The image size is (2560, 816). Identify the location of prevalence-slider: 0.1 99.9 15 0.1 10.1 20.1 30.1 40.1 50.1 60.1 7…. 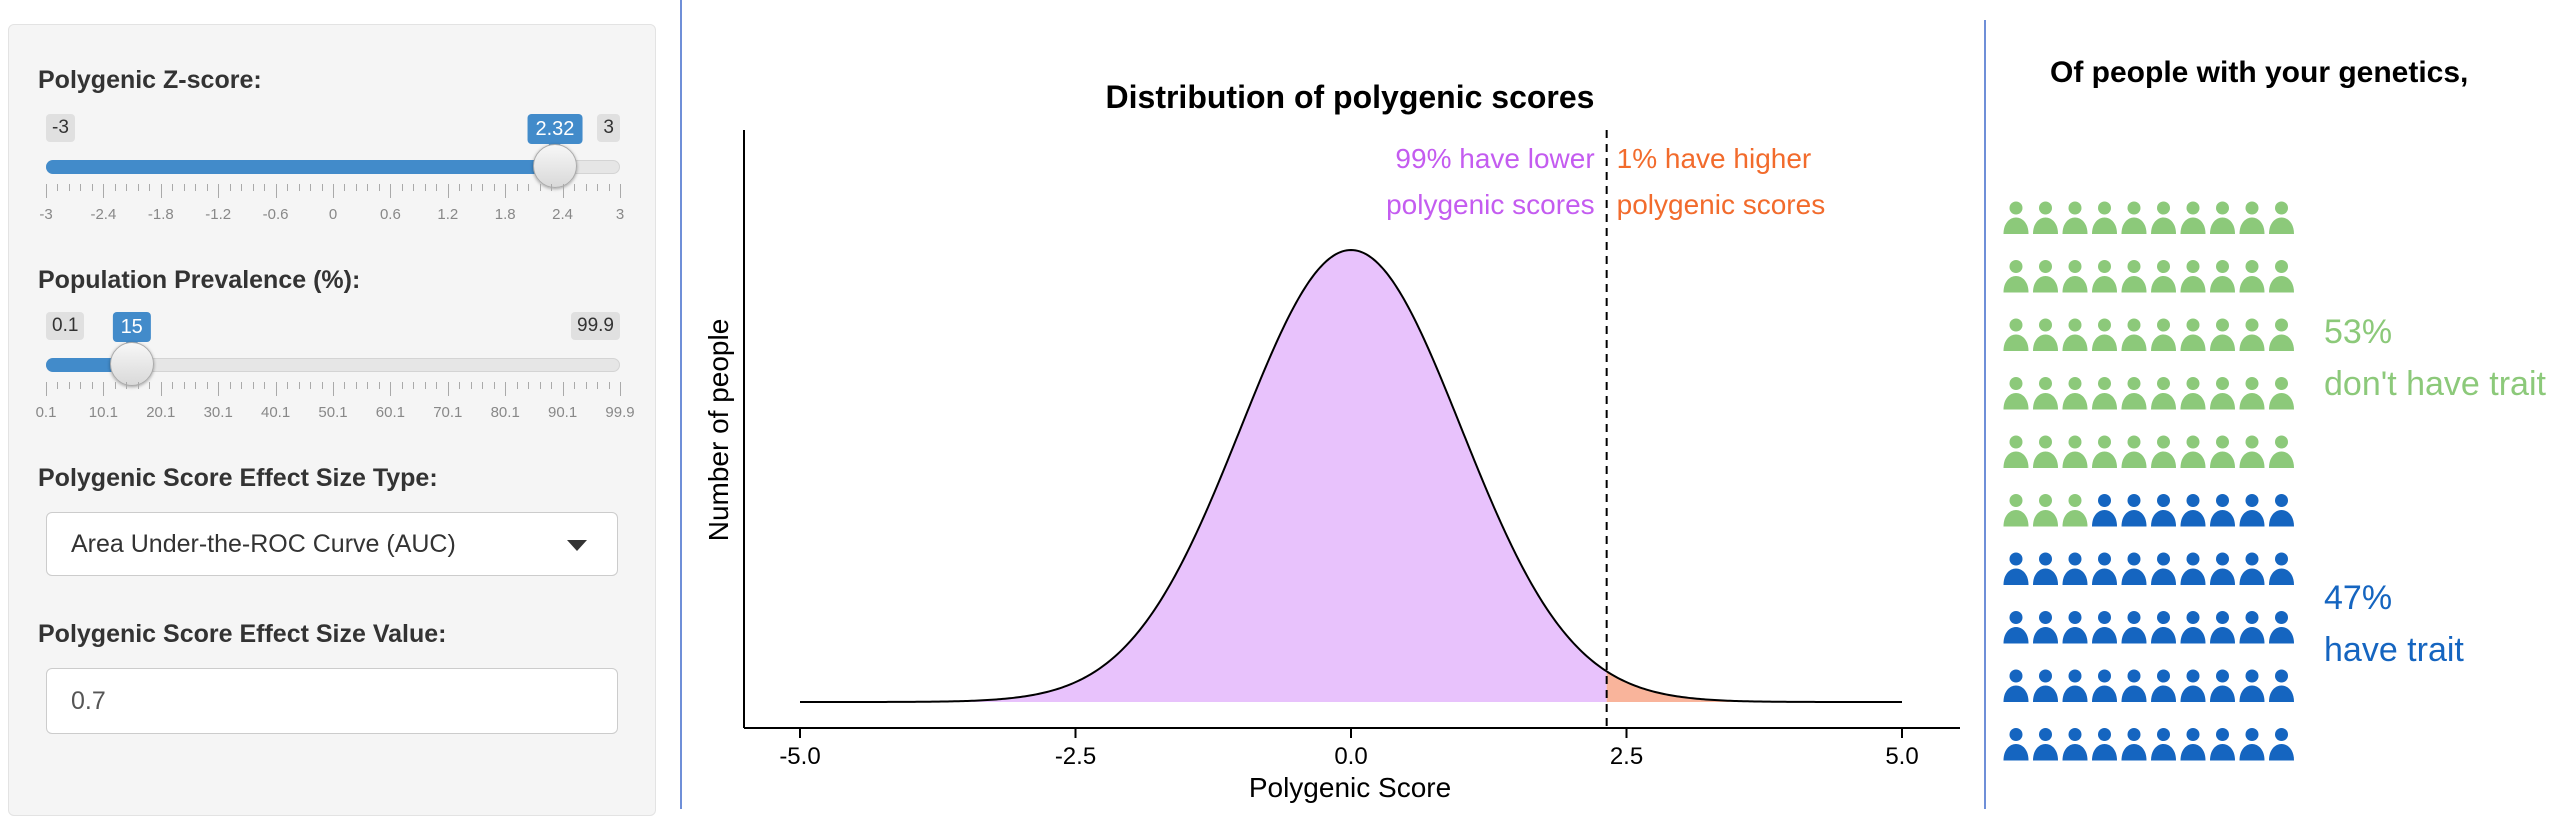
(335, 377).